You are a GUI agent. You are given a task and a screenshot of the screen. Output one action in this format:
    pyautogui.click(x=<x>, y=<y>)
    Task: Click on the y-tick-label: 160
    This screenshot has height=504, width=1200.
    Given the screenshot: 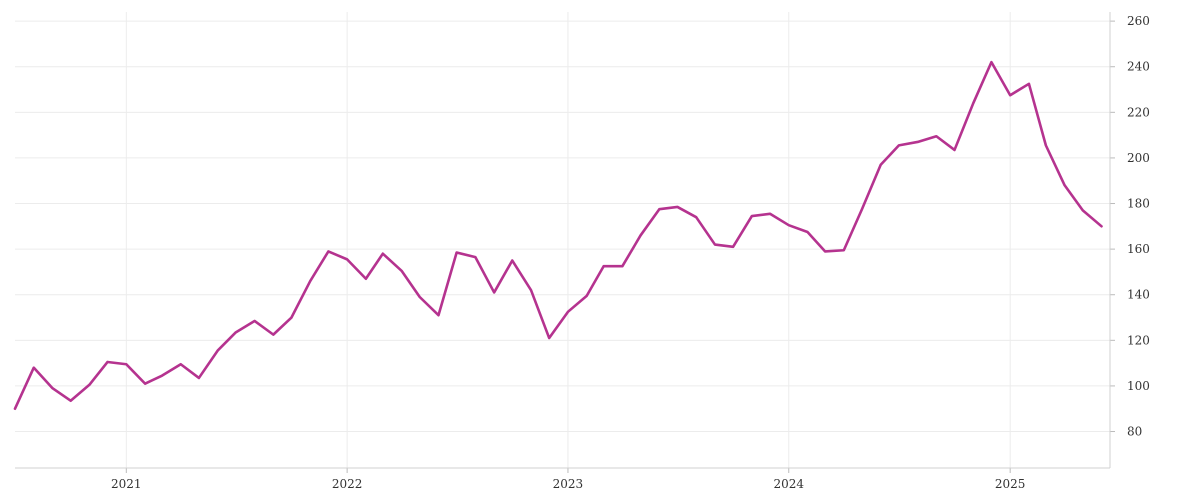 What is the action you would take?
    pyautogui.click(x=1138, y=249)
    